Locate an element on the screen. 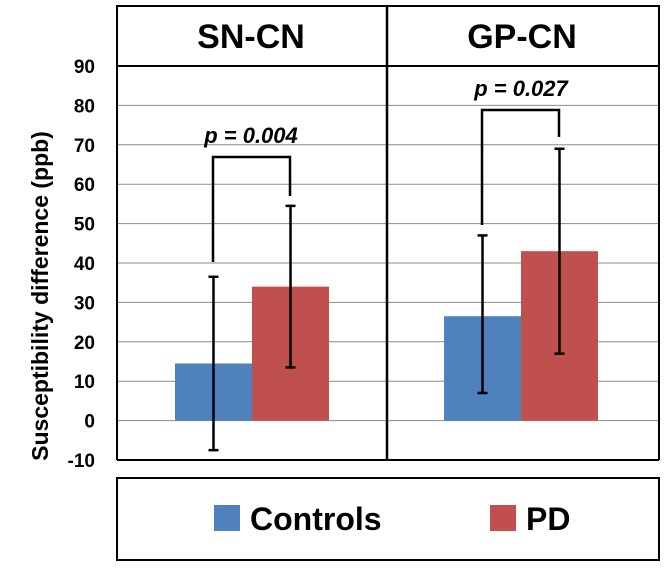  legend-swatch-controls is located at coordinates (227, 518).